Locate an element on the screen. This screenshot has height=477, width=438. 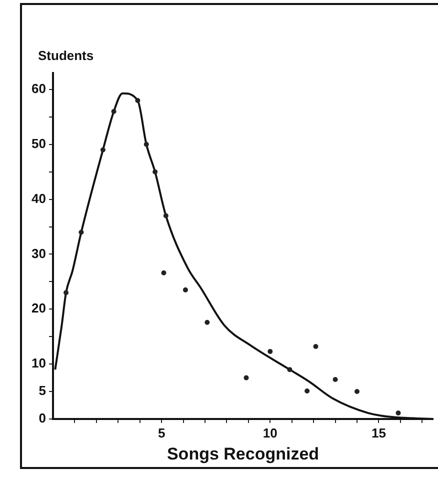
y-axis-title: Students is located at coordinates (66, 56).